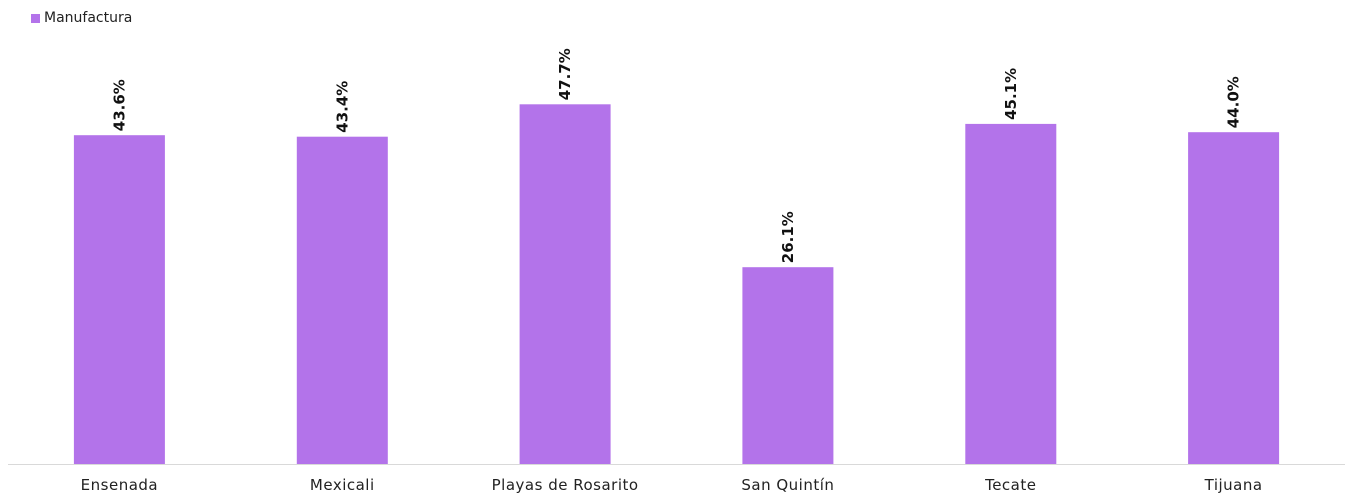 The height and width of the screenshot is (495, 1350). What do you see at coordinates (787, 485) in the screenshot?
I see `x-tick-label: San Quintín` at bounding box center [787, 485].